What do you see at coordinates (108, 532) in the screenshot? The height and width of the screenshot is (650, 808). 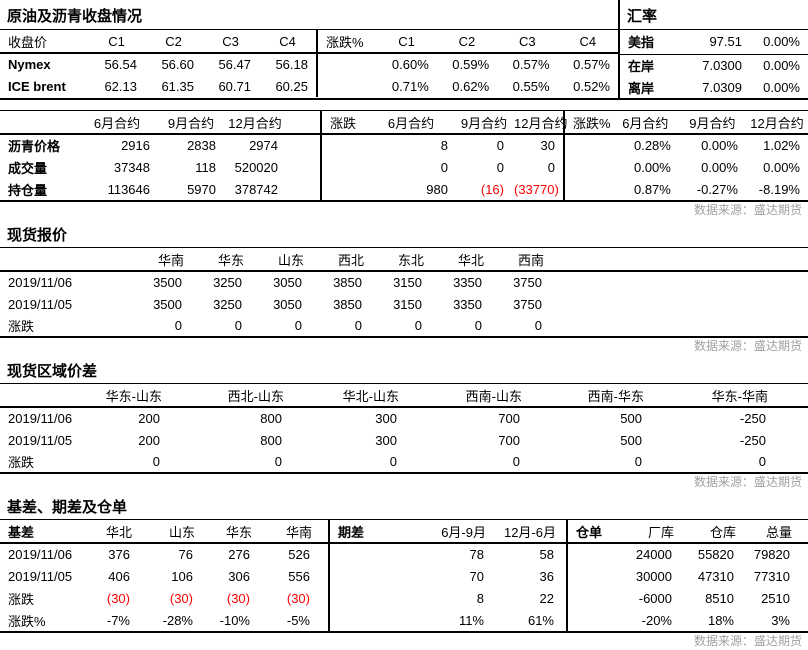 I see `column-header: 华北` at bounding box center [108, 532].